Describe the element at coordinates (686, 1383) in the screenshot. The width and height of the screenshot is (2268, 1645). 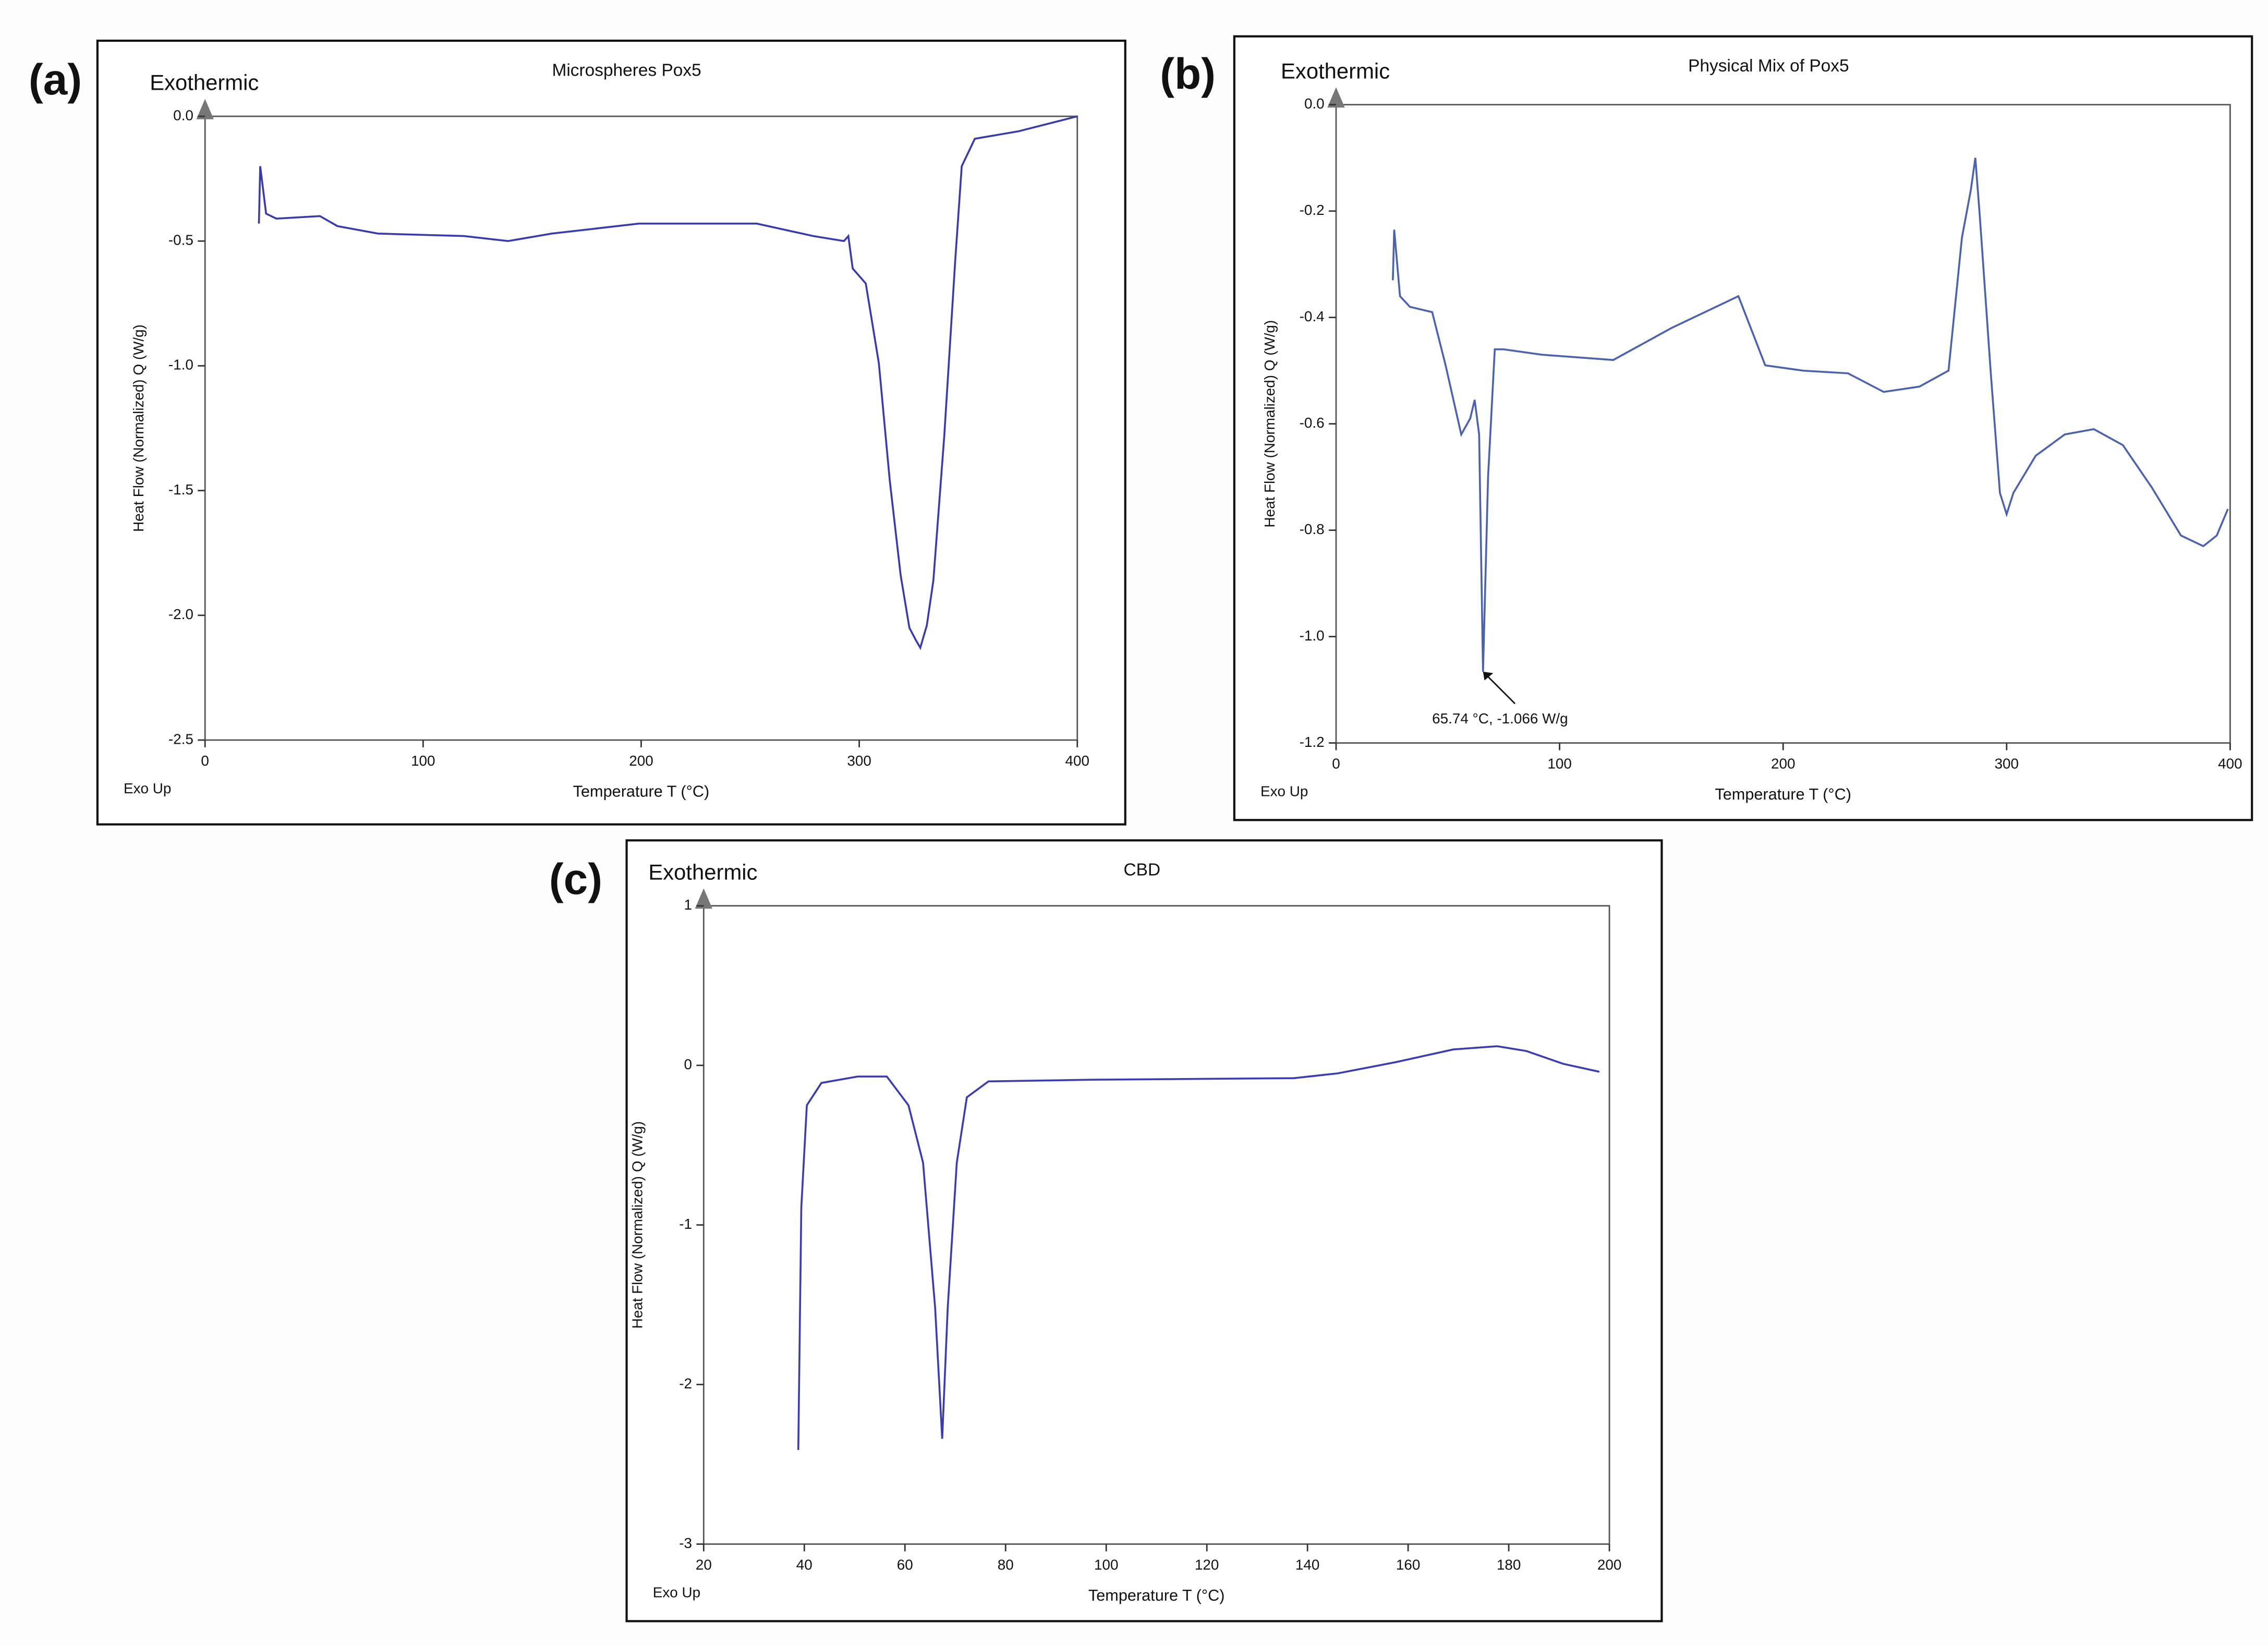
I see `y-tick-label: -2` at that location.